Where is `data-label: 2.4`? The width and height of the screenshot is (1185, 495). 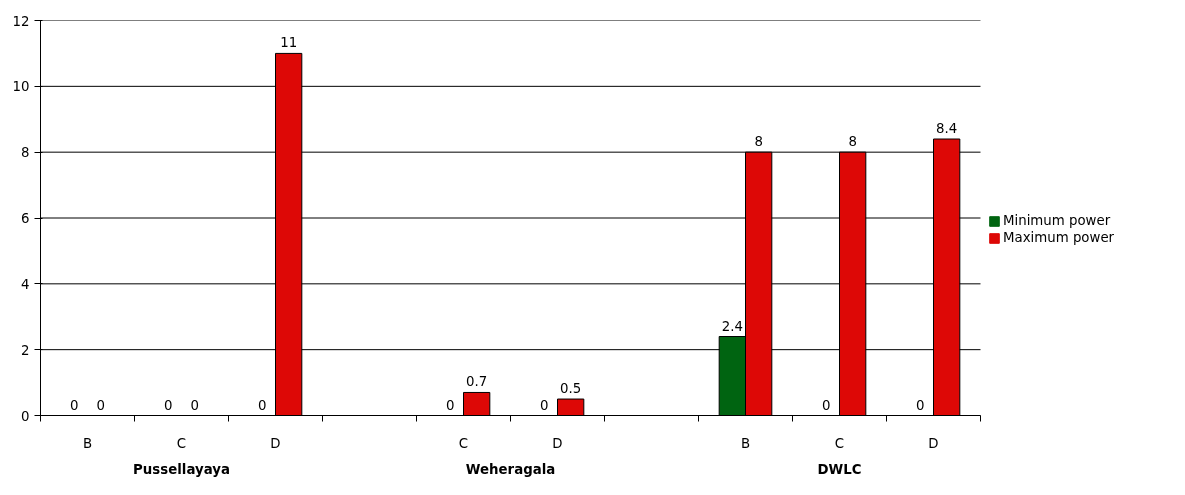 data-label: 2.4 is located at coordinates (732, 326).